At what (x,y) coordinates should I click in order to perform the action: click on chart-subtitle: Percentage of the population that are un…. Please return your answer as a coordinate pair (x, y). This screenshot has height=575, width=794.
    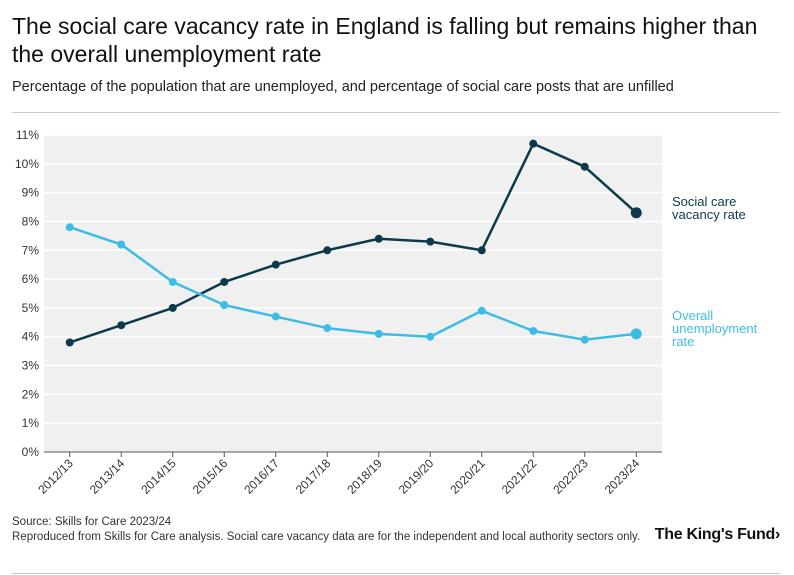
    Looking at the image, I should click on (343, 87).